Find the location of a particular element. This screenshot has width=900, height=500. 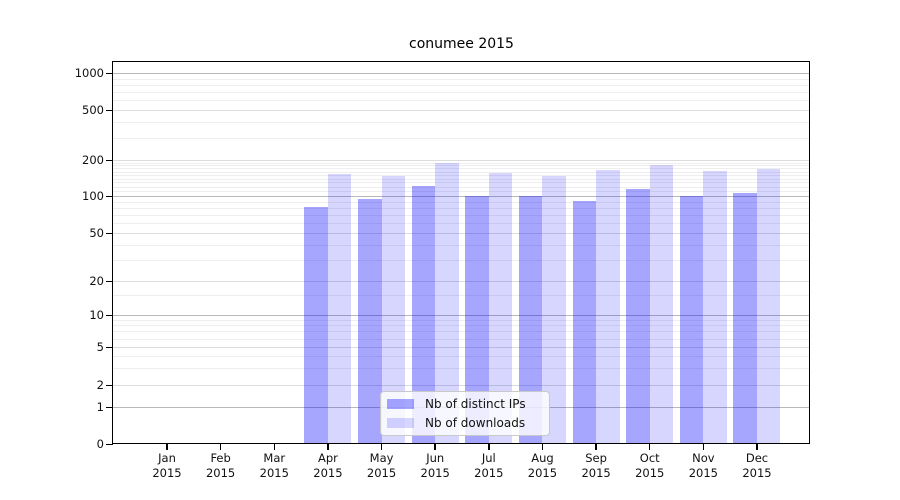

x-tick-month: Sep is located at coordinates (596, 458).